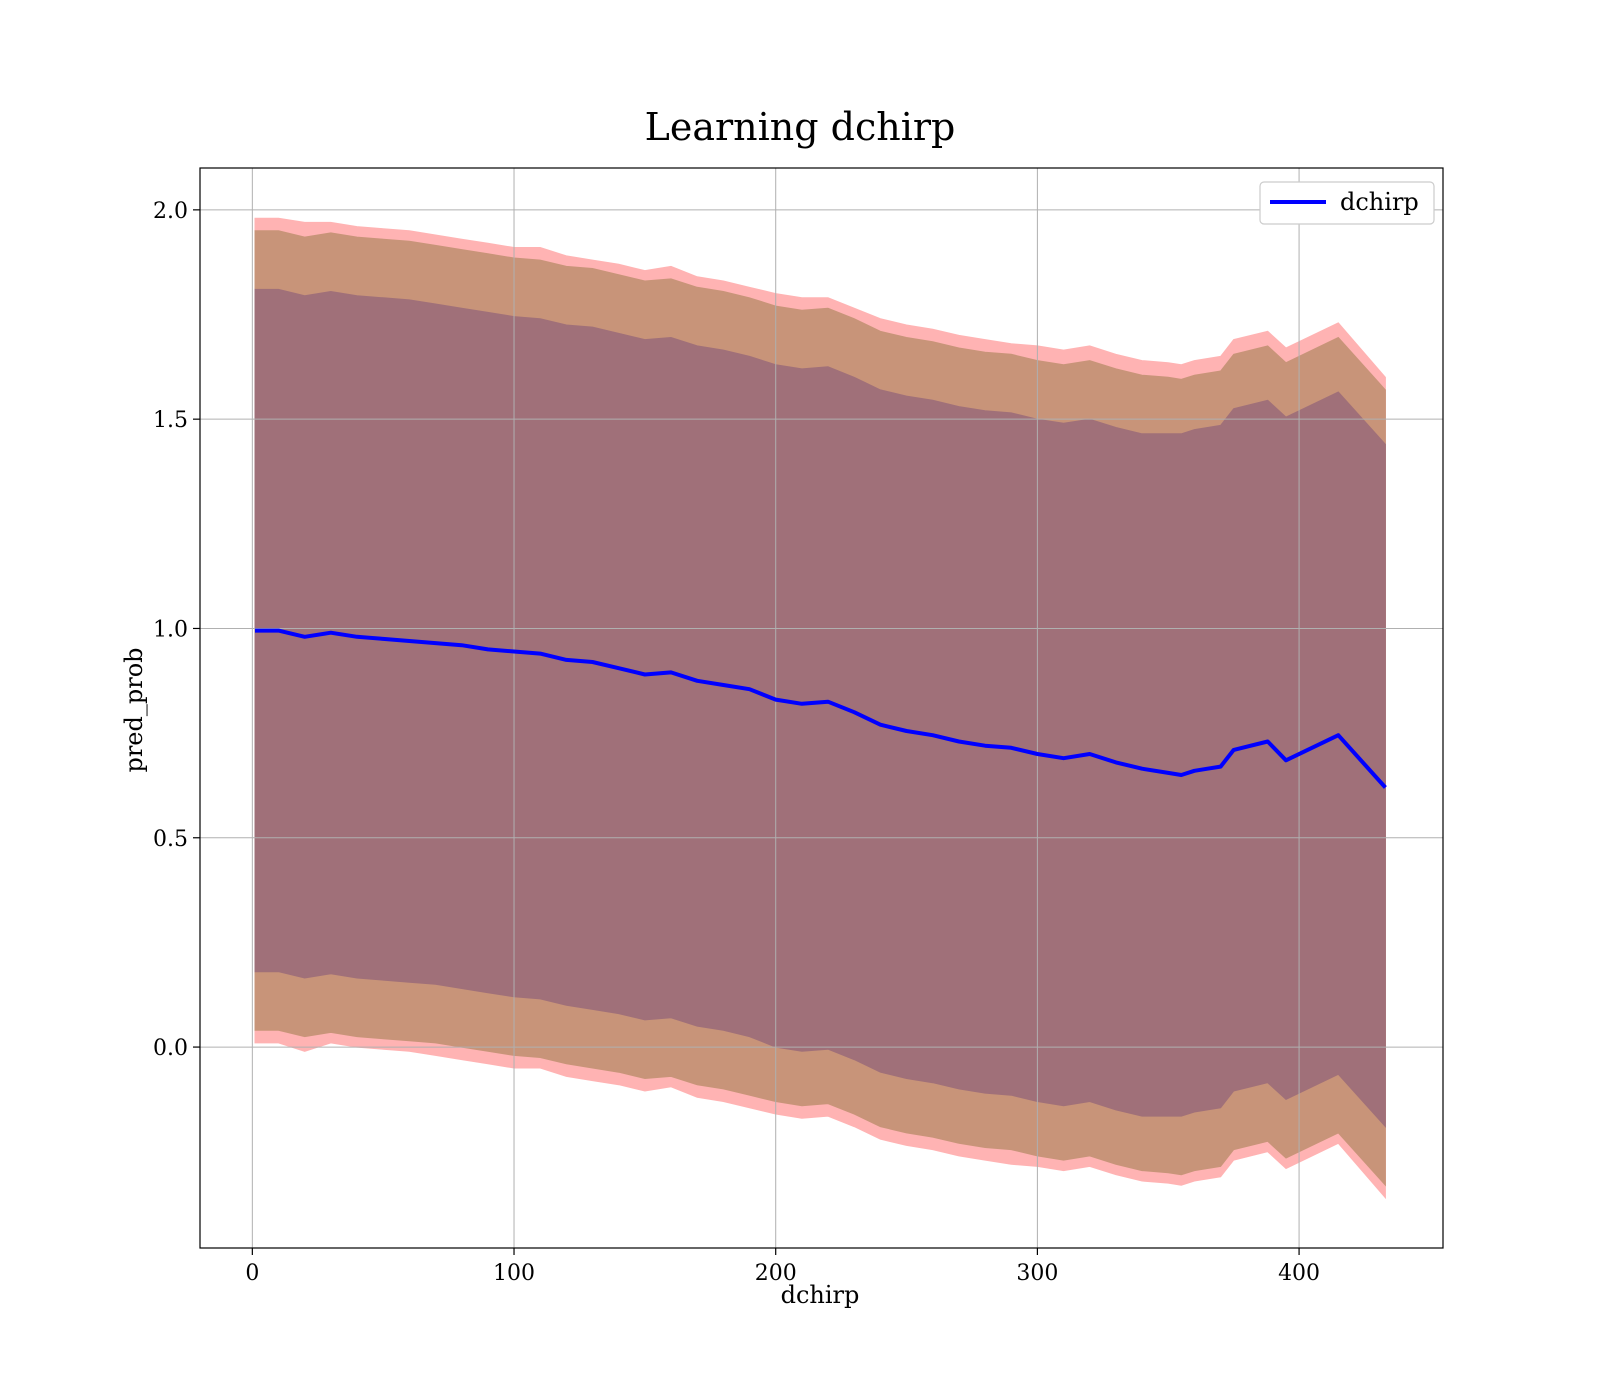  Describe the element at coordinates (800, 127) in the screenshot. I see `chart-title: Learning dchirp` at that location.